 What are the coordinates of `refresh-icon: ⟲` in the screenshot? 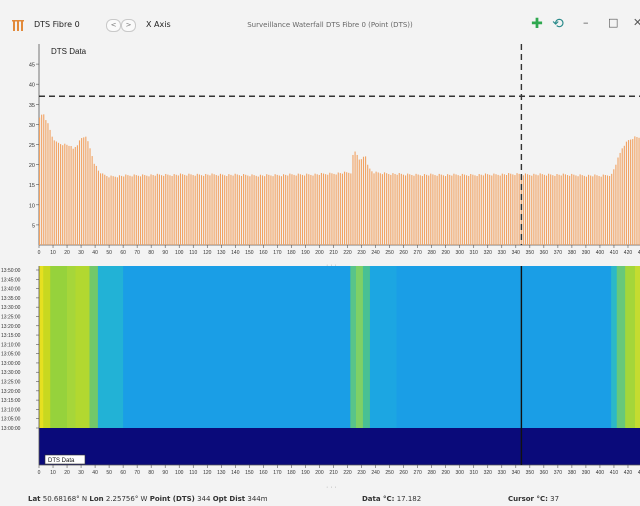 It's located at (558, 24).